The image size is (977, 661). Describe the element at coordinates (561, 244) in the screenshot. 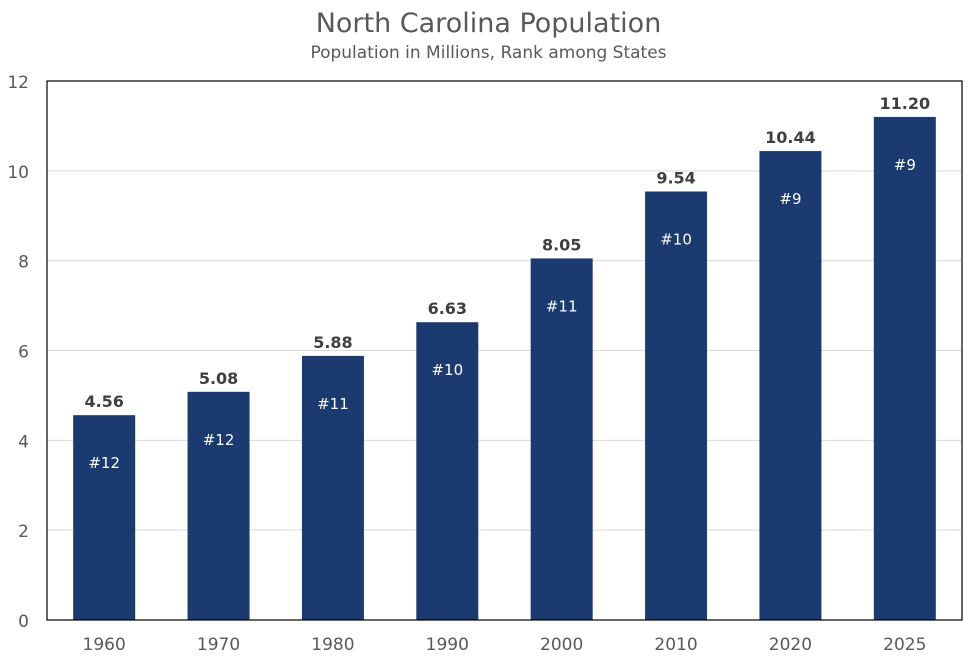

I see `value-label: 8.05` at that location.